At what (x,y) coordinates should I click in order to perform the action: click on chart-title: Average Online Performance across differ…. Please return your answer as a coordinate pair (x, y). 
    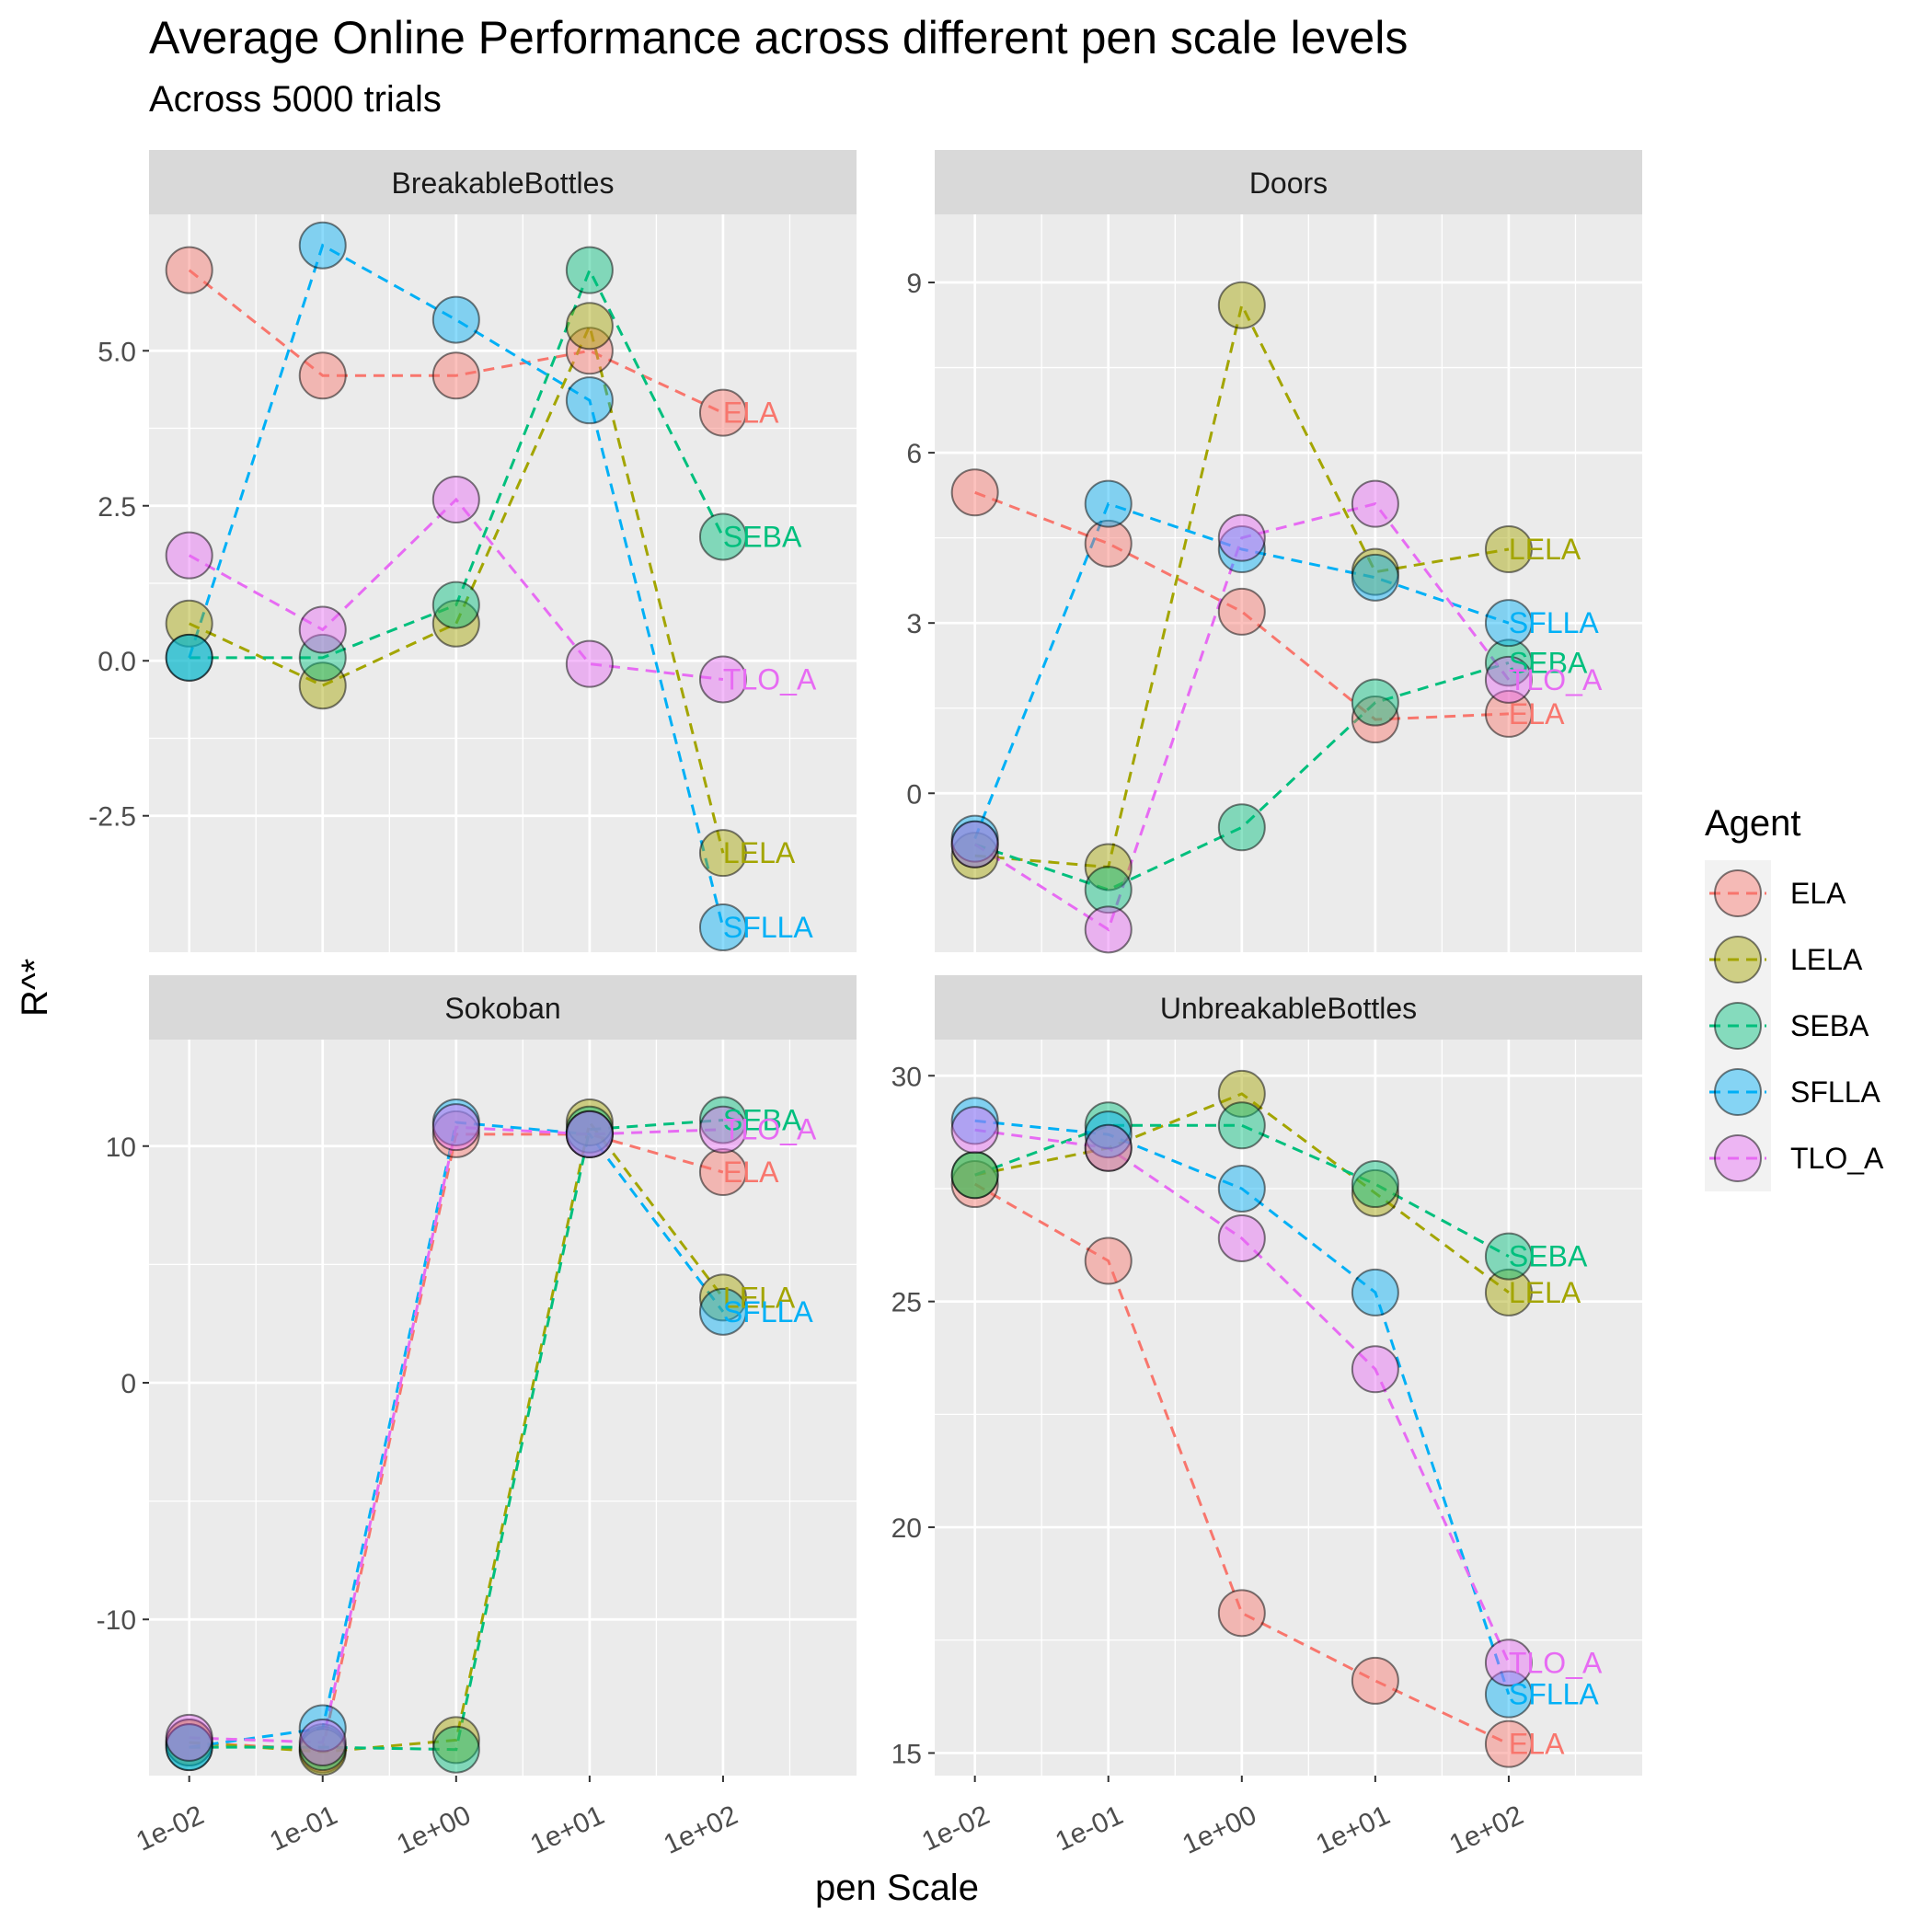
    Looking at the image, I should click on (779, 37).